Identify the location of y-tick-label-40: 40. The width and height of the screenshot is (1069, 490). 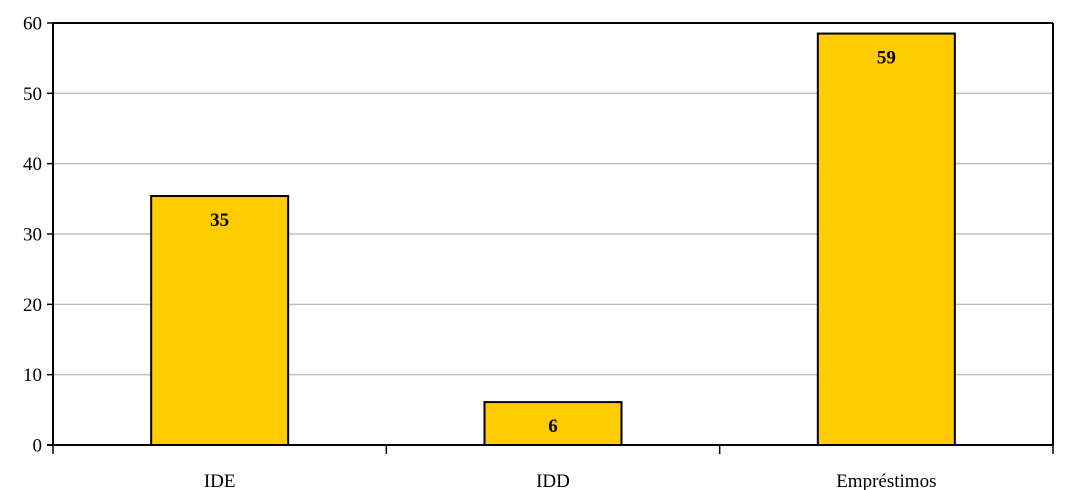
(32, 164).